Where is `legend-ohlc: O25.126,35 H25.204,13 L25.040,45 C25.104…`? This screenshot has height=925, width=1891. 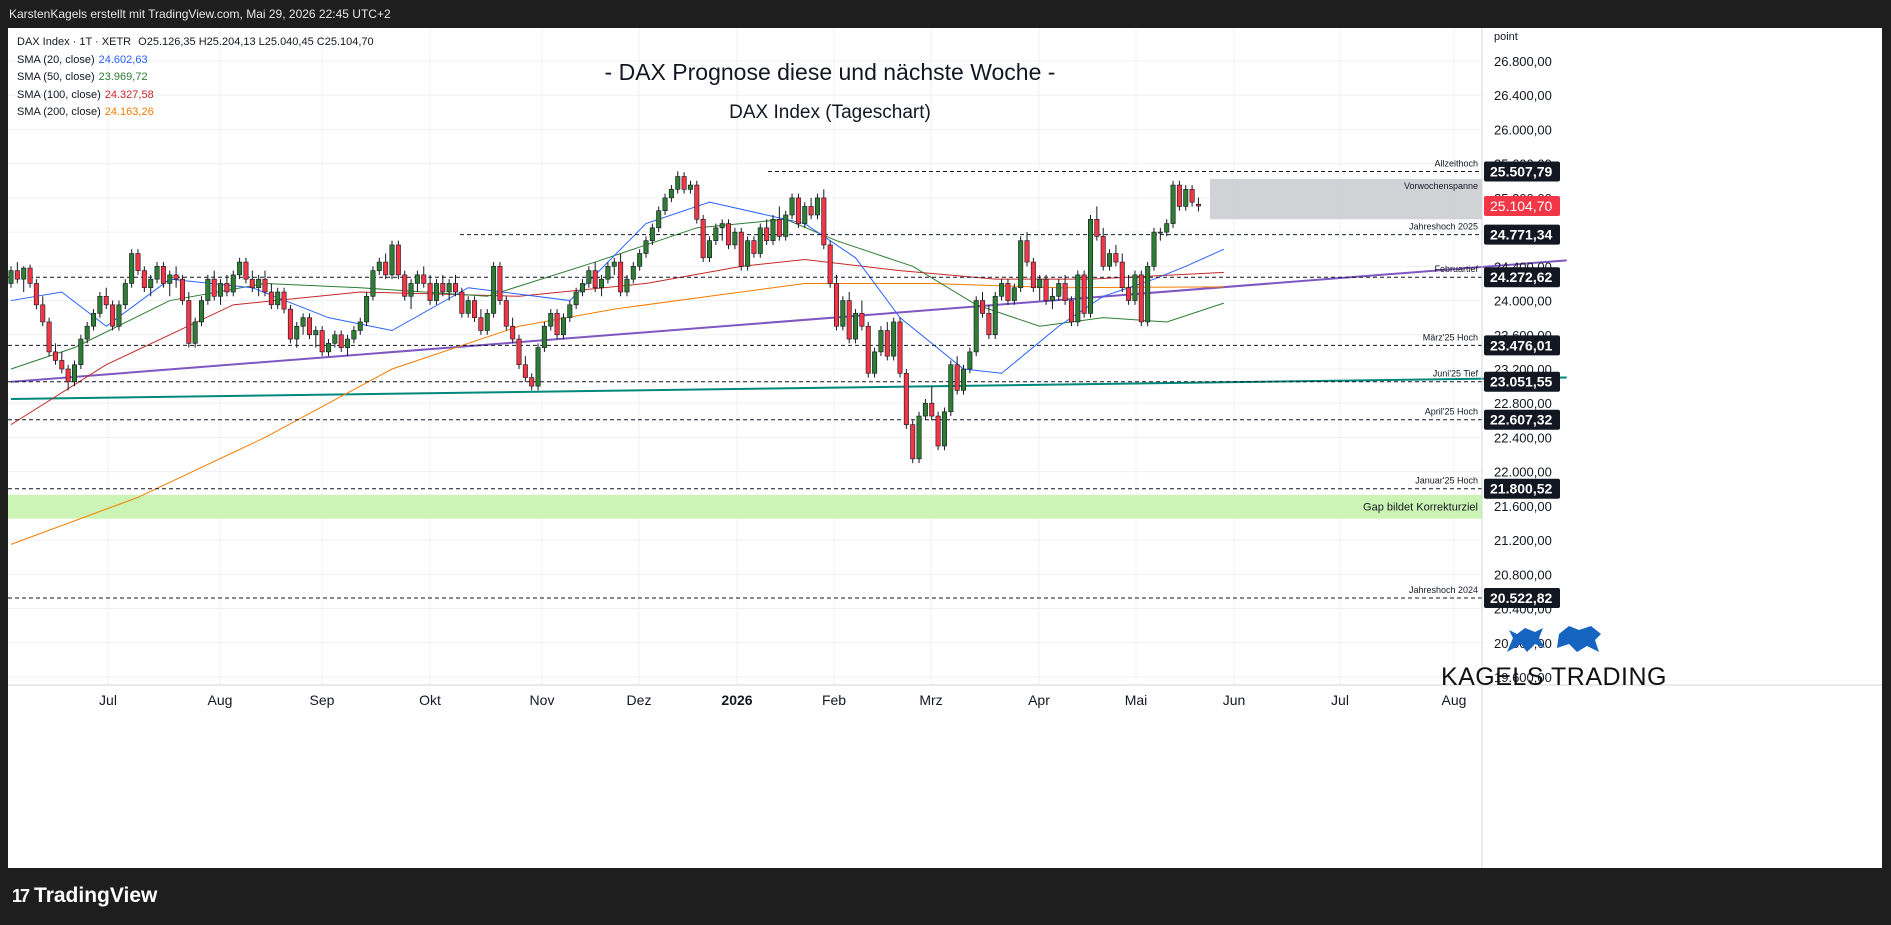 legend-ohlc: O25.126,35 H25.204,13 L25.040,45 C25.104… is located at coordinates (256, 42).